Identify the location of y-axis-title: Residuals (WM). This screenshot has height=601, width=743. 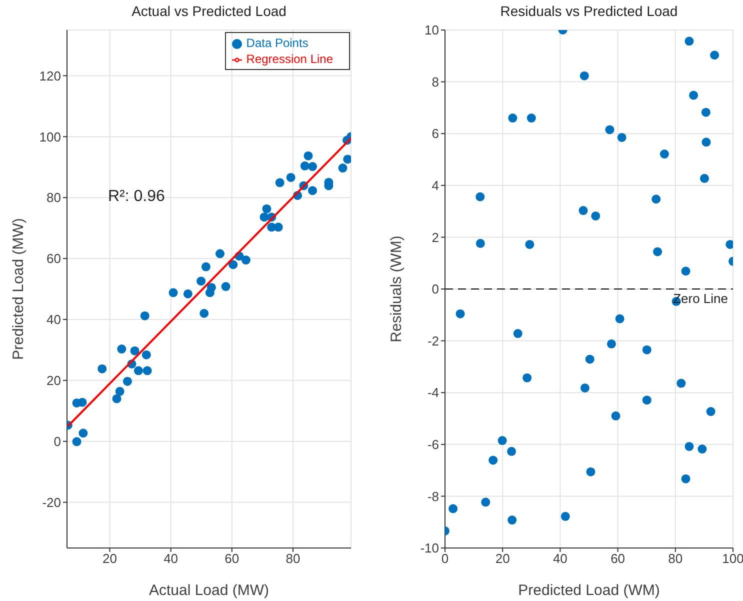
(396, 289).